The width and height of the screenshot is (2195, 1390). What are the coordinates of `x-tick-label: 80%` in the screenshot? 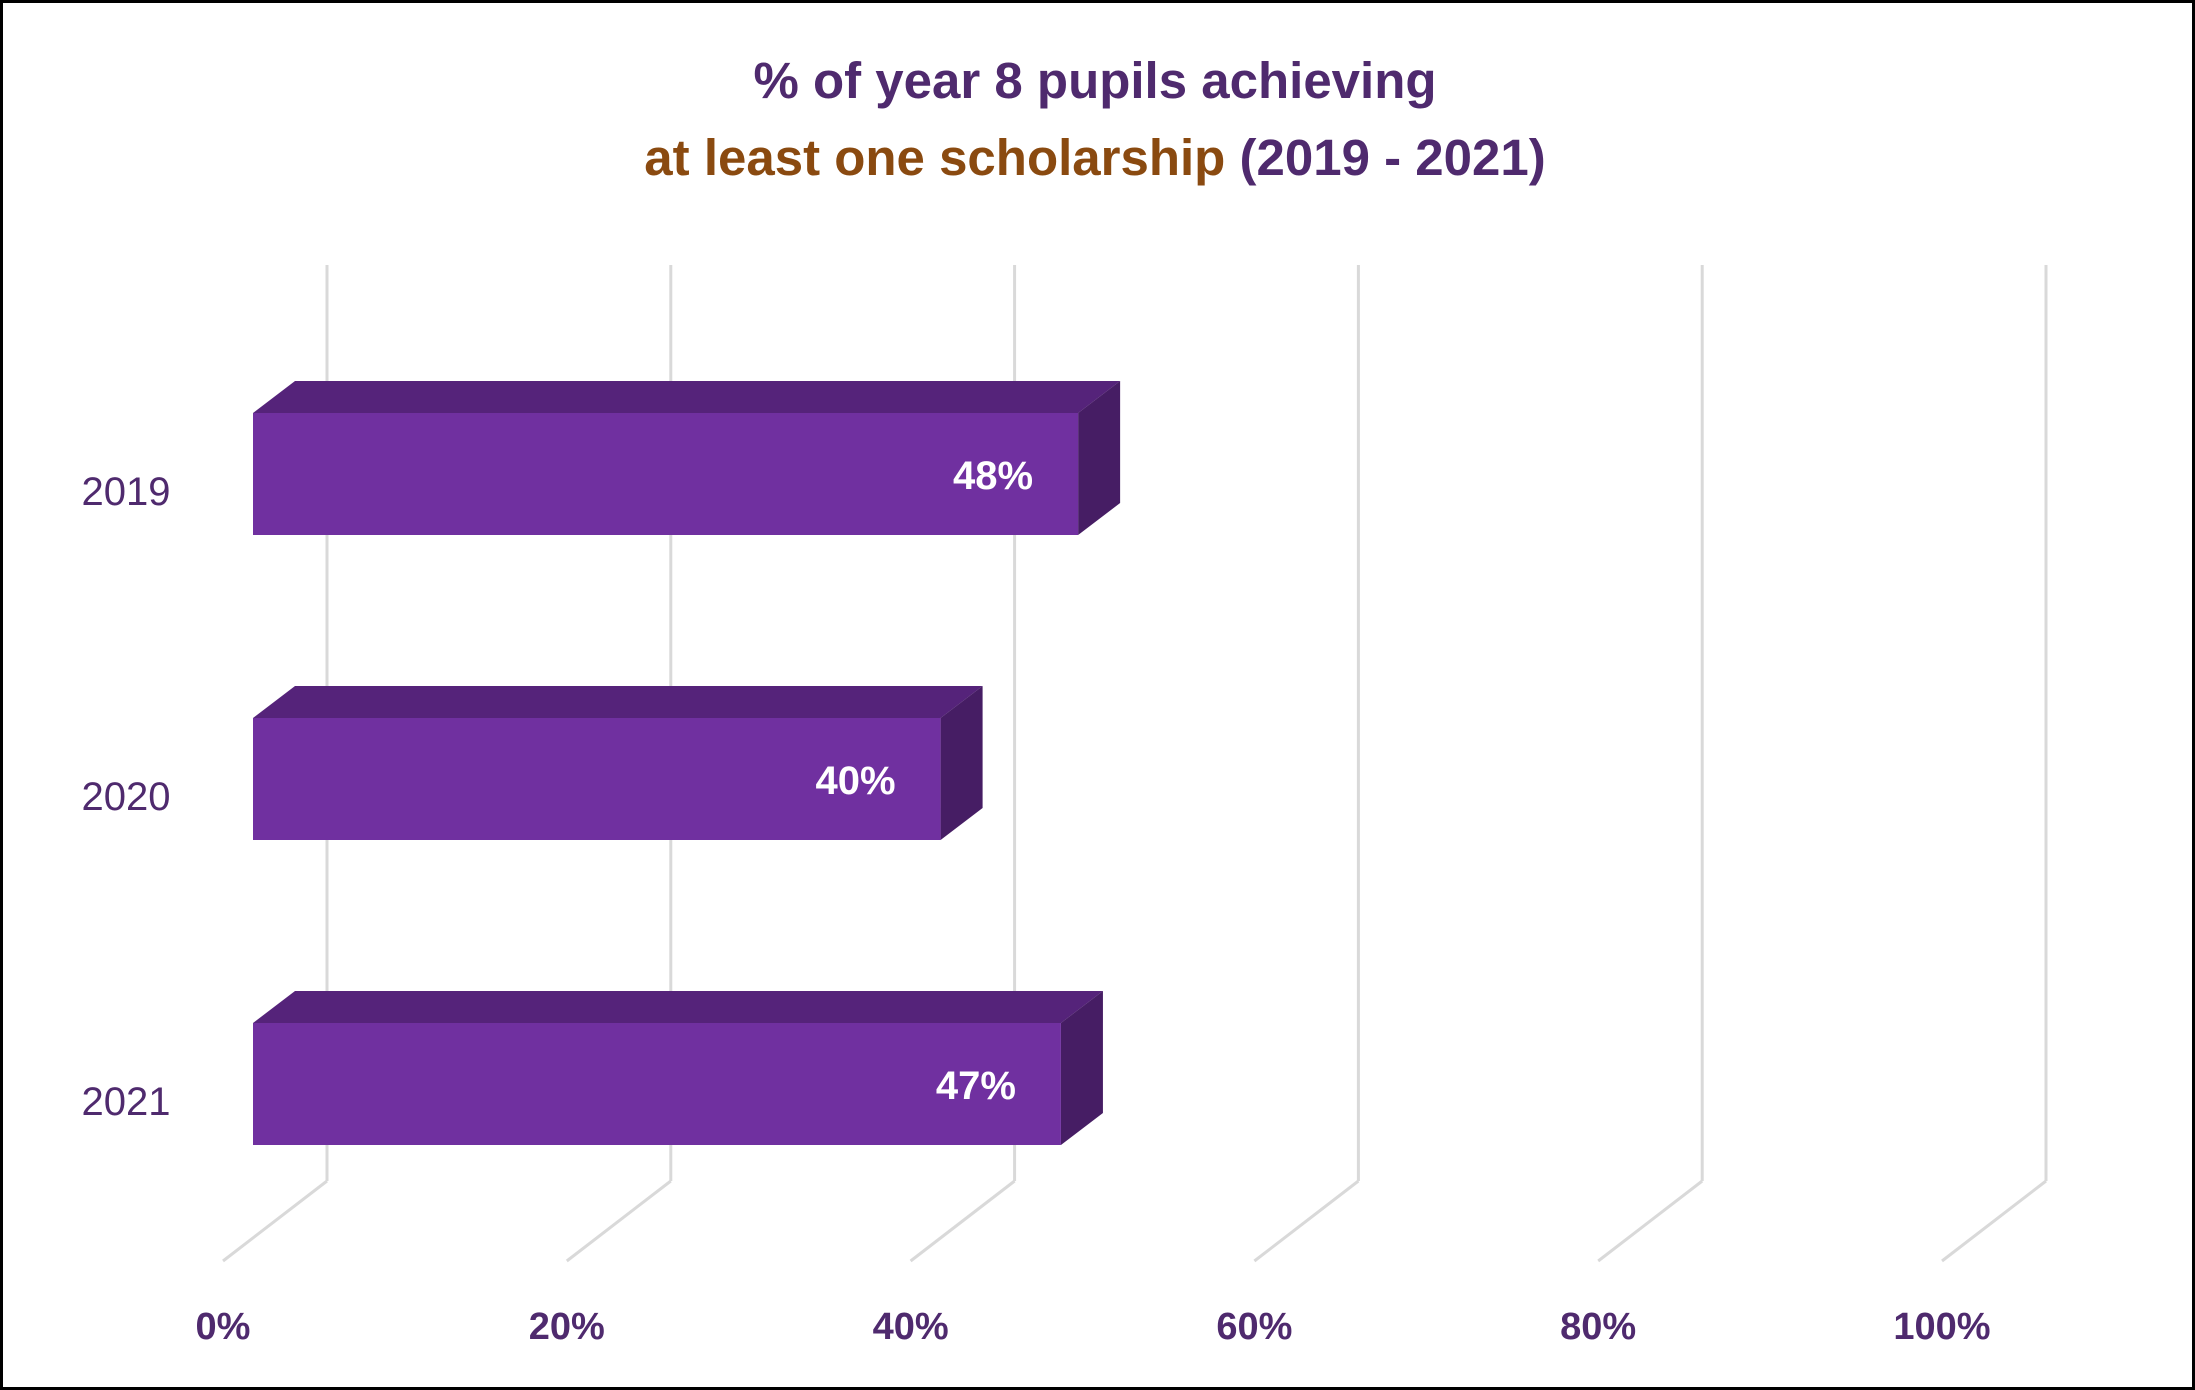 It's located at (1598, 1327).